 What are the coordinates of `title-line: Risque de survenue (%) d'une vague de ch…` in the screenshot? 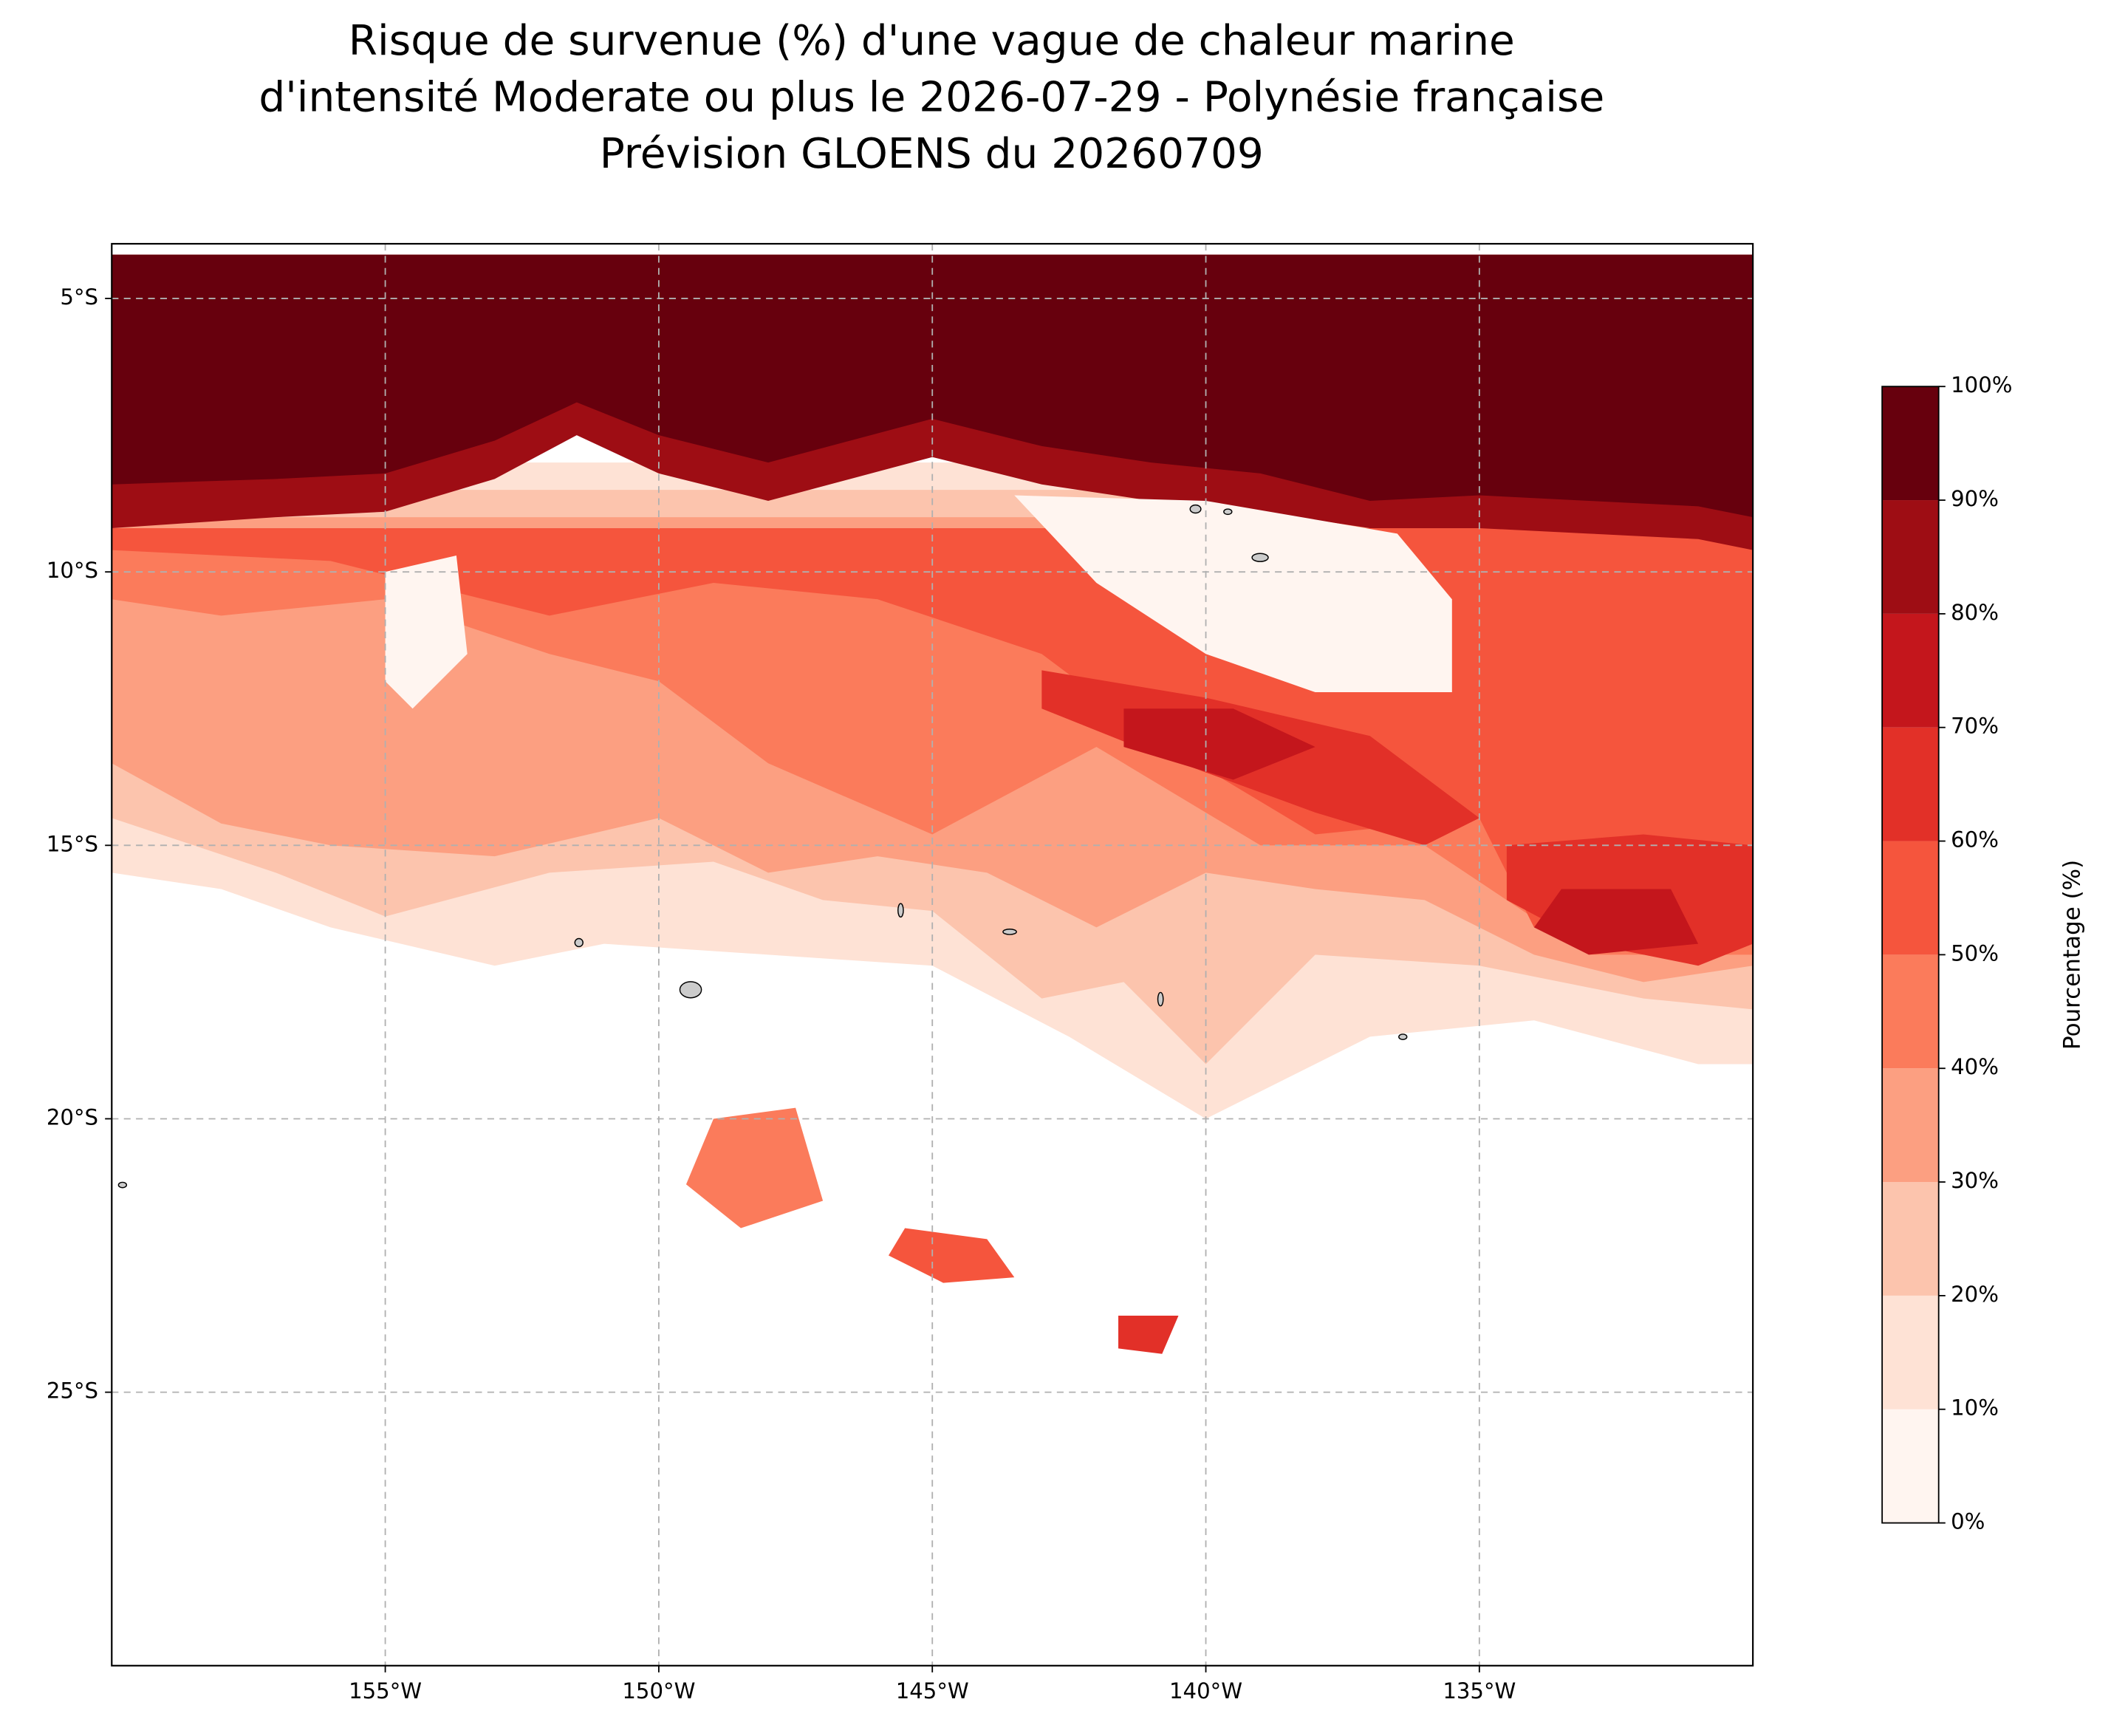 It's located at (932, 41).